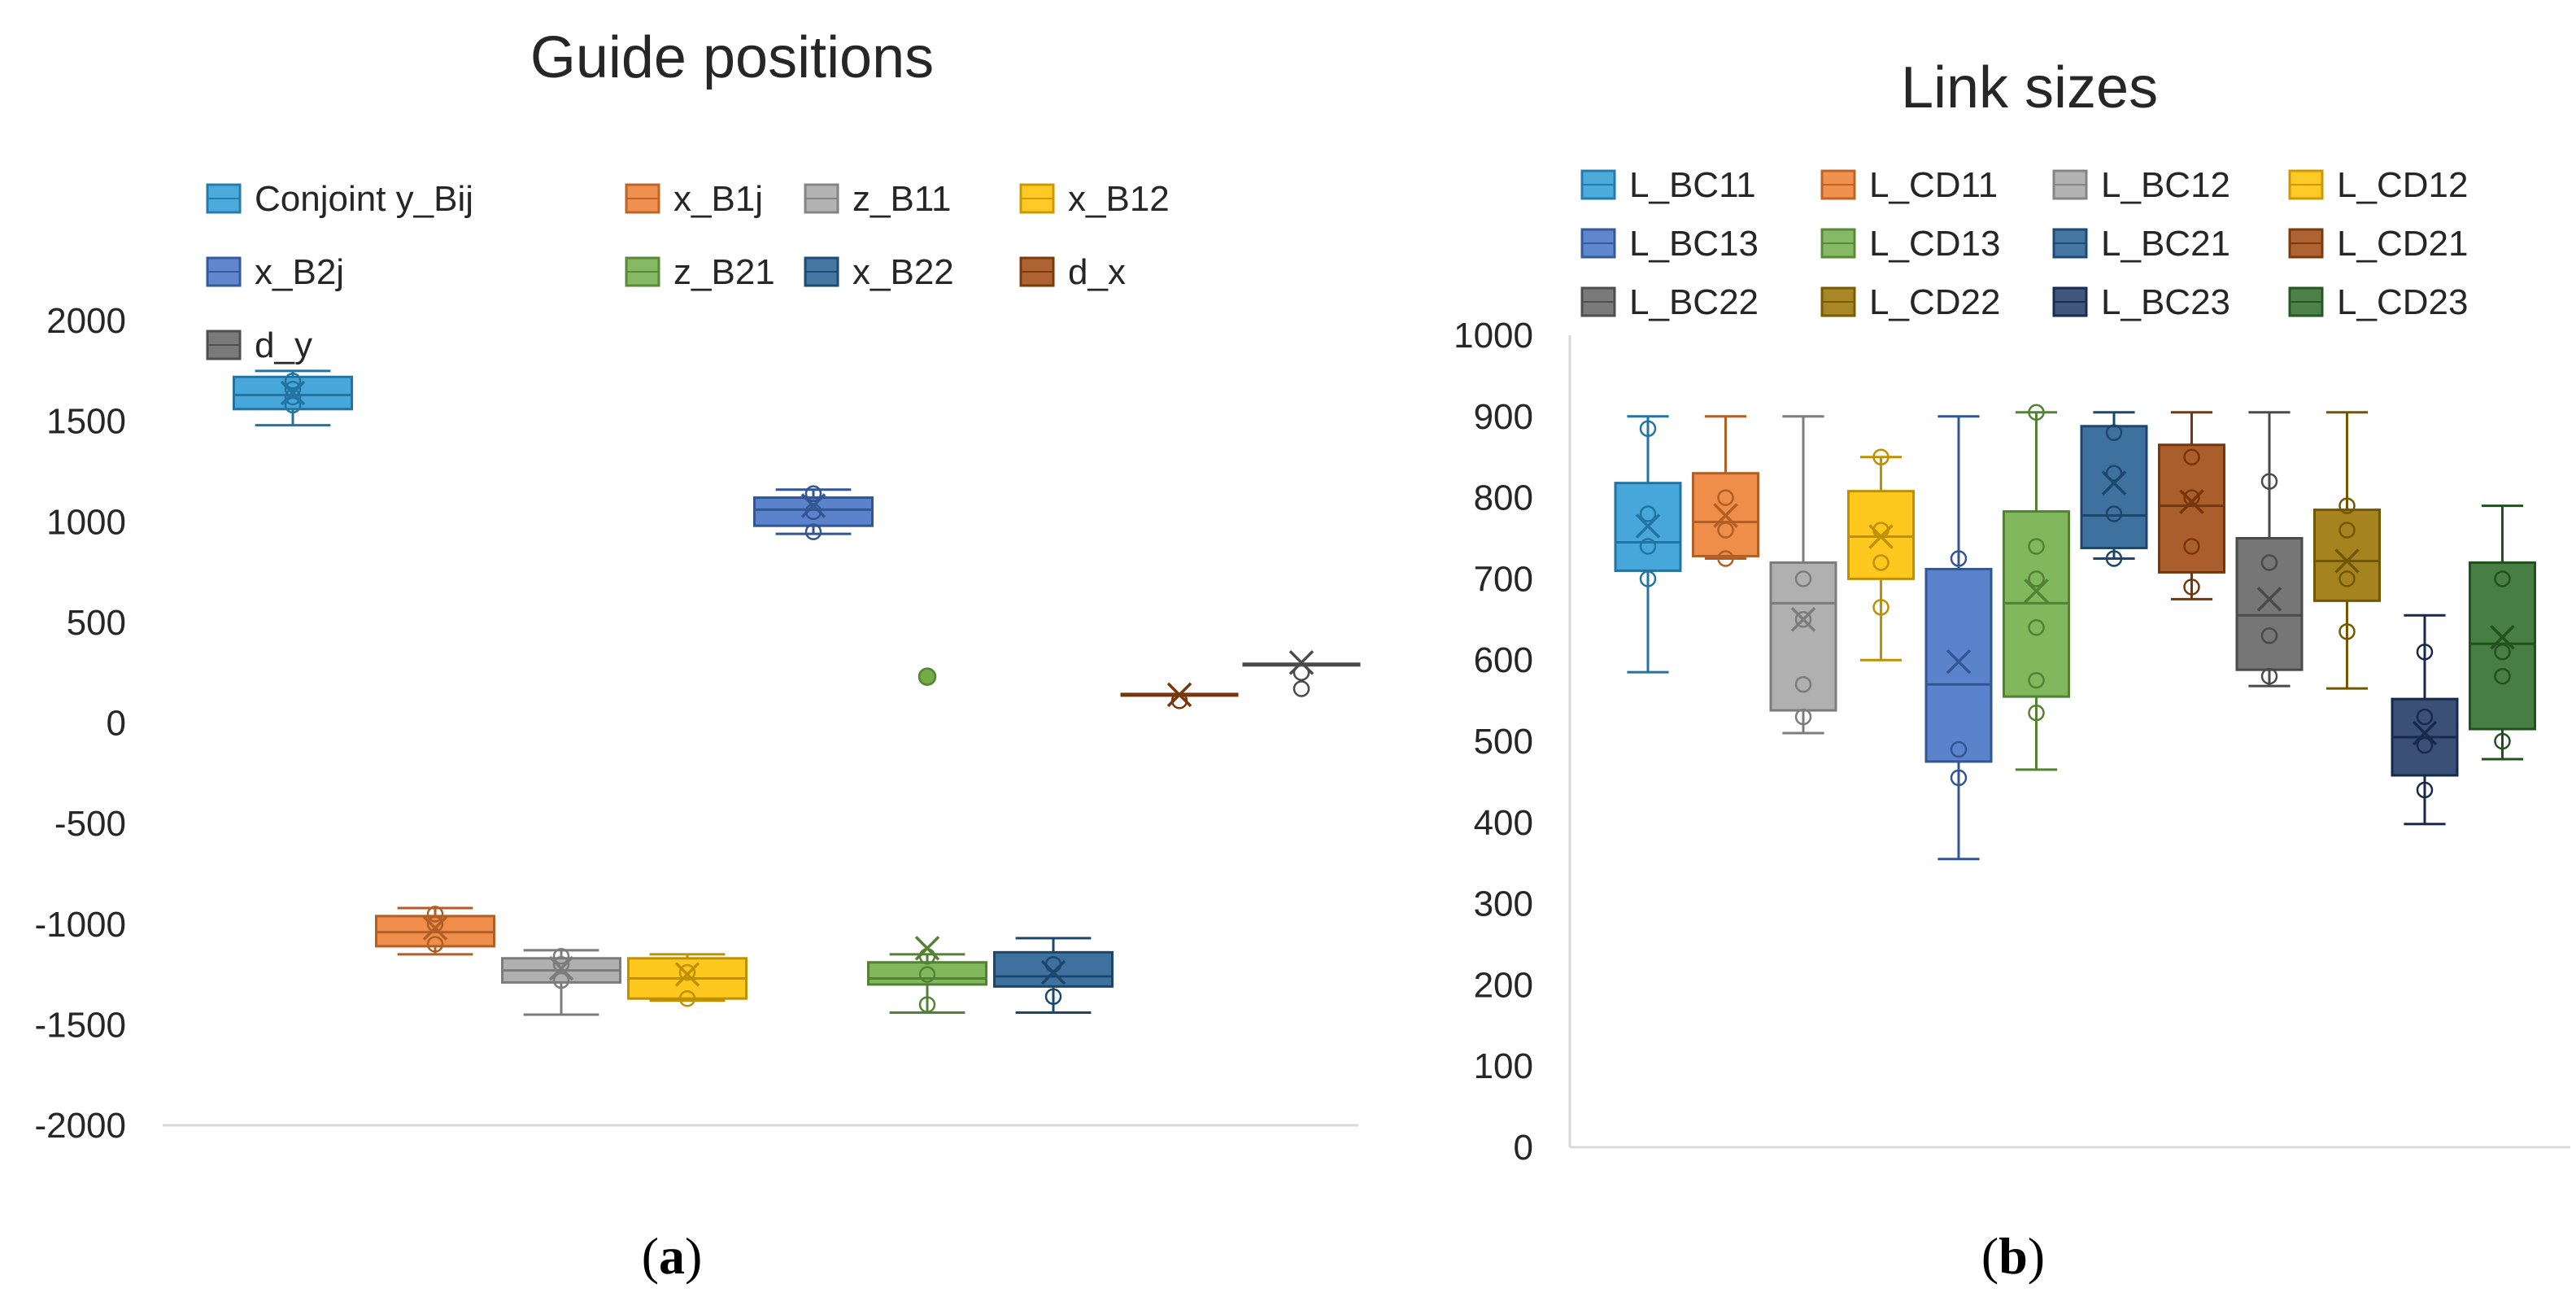 The width and height of the screenshot is (2576, 1310). Describe the element at coordinates (90, 824) in the screenshot. I see `chart-a-y-tick-label: -500` at that location.